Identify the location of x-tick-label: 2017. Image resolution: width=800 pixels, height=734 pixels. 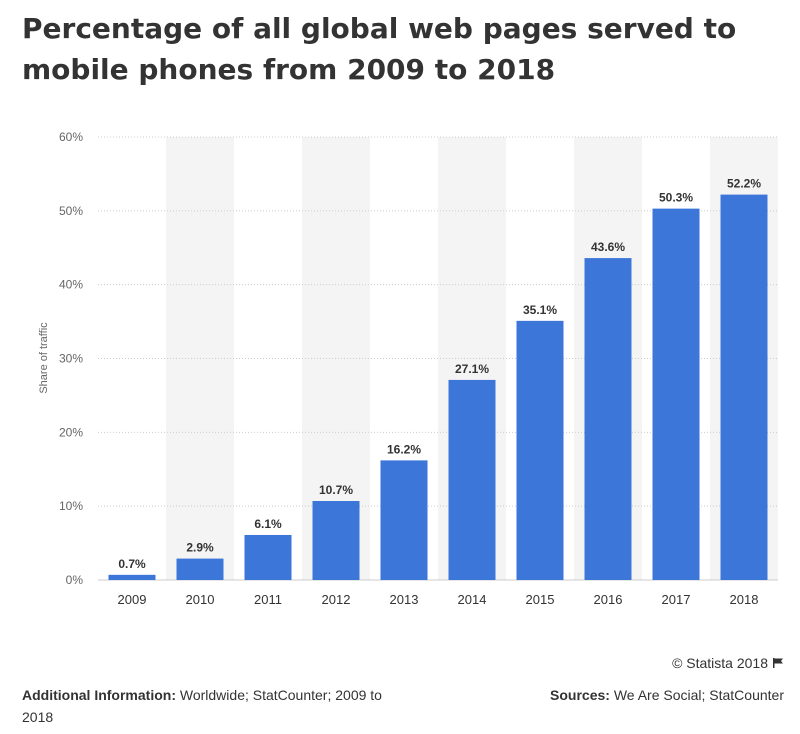
(676, 599).